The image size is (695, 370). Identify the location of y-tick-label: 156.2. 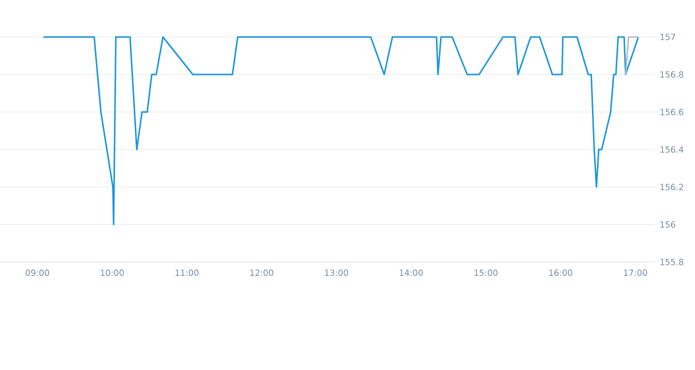
(672, 187).